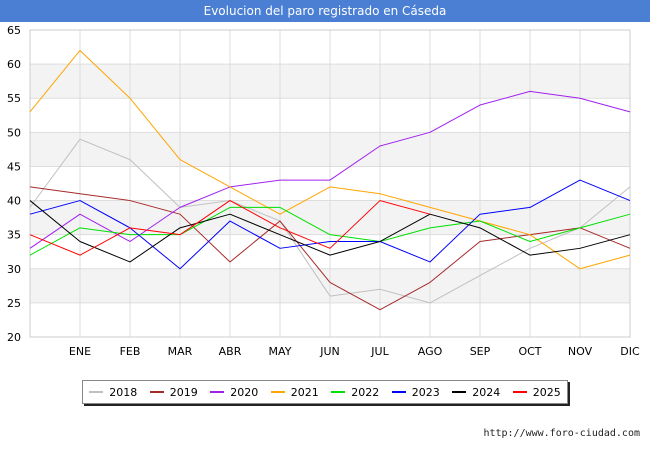 Image resolution: width=650 pixels, height=450 pixels. I want to click on legend-item-2018: 2018, so click(113, 392).